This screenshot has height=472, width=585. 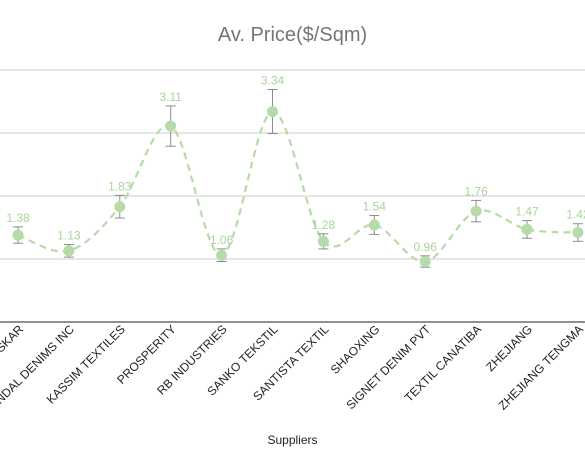 What do you see at coordinates (540, 367) in the screenshot?
I see `x-tick-label: ZHEJIANG TENGMA` at bounding box center [540, 367].